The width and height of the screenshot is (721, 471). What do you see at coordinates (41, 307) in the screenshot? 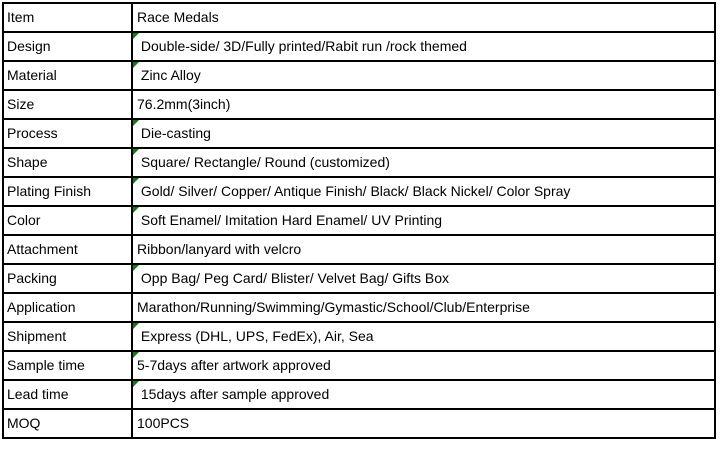
I see `spec-label-text: Application` at bounding box center [41, 307].